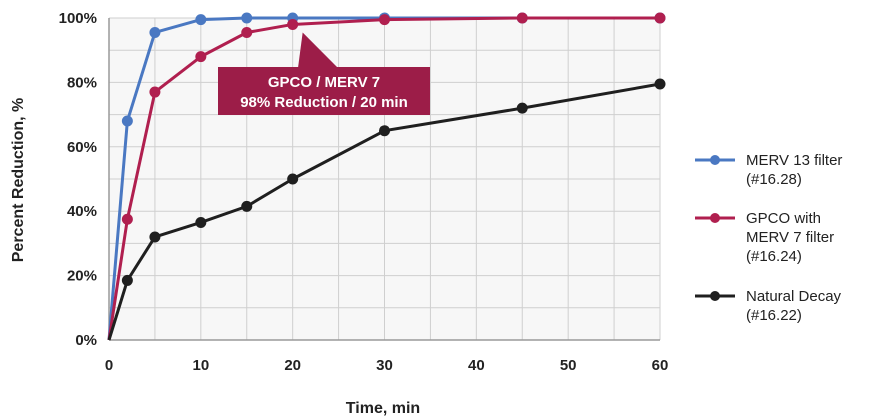 Image resolution: width=874 pixels, height=419 pixels. What do you see at coordinates (109, 365) in the screenshot?
I see `x-tick-label: 0` at bounding box center [109, 365].